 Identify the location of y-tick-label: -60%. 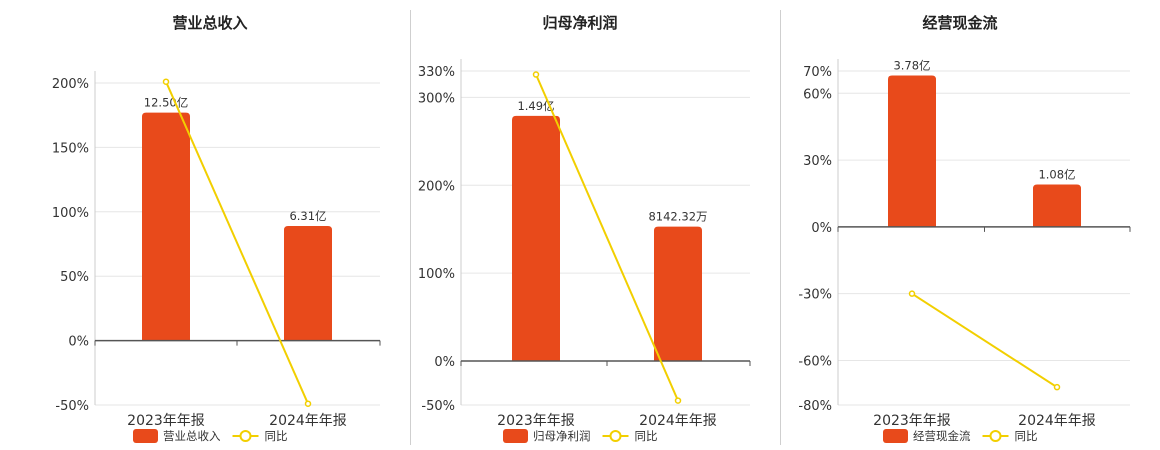
(815, 361).